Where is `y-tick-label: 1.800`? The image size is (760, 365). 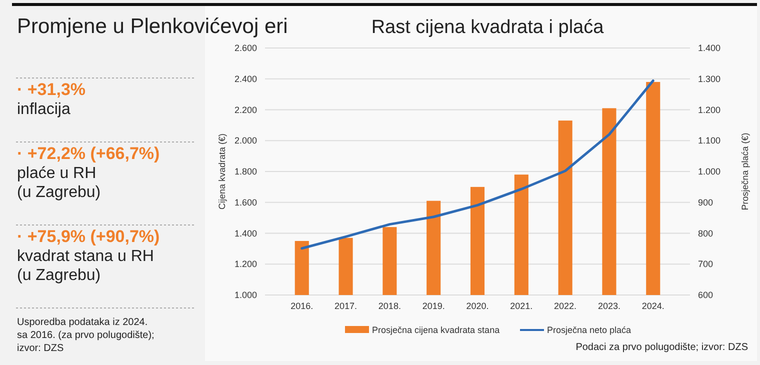
y-tick-label: 1.800 is located at coordinates (245, 171).